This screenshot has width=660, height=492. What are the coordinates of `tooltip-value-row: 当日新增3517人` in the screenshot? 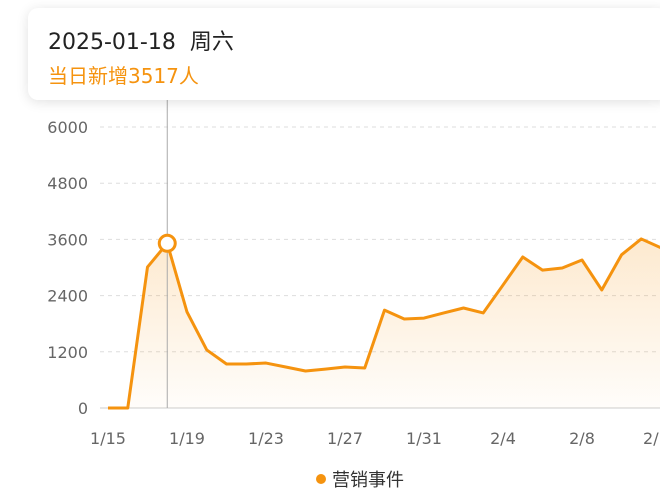 It's located at (123, 74).